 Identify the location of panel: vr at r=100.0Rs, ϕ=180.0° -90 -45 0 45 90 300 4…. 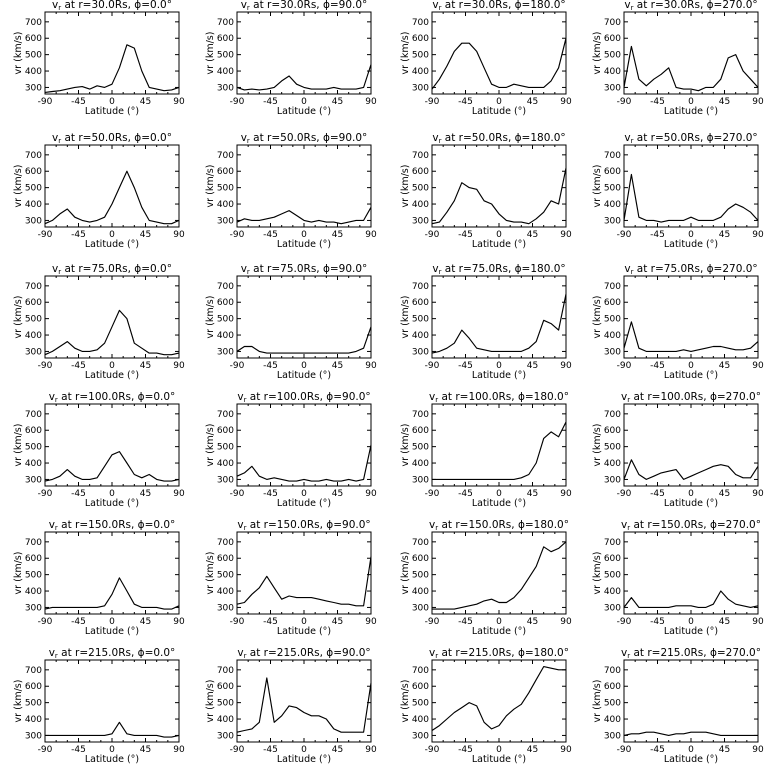
(486, 450).